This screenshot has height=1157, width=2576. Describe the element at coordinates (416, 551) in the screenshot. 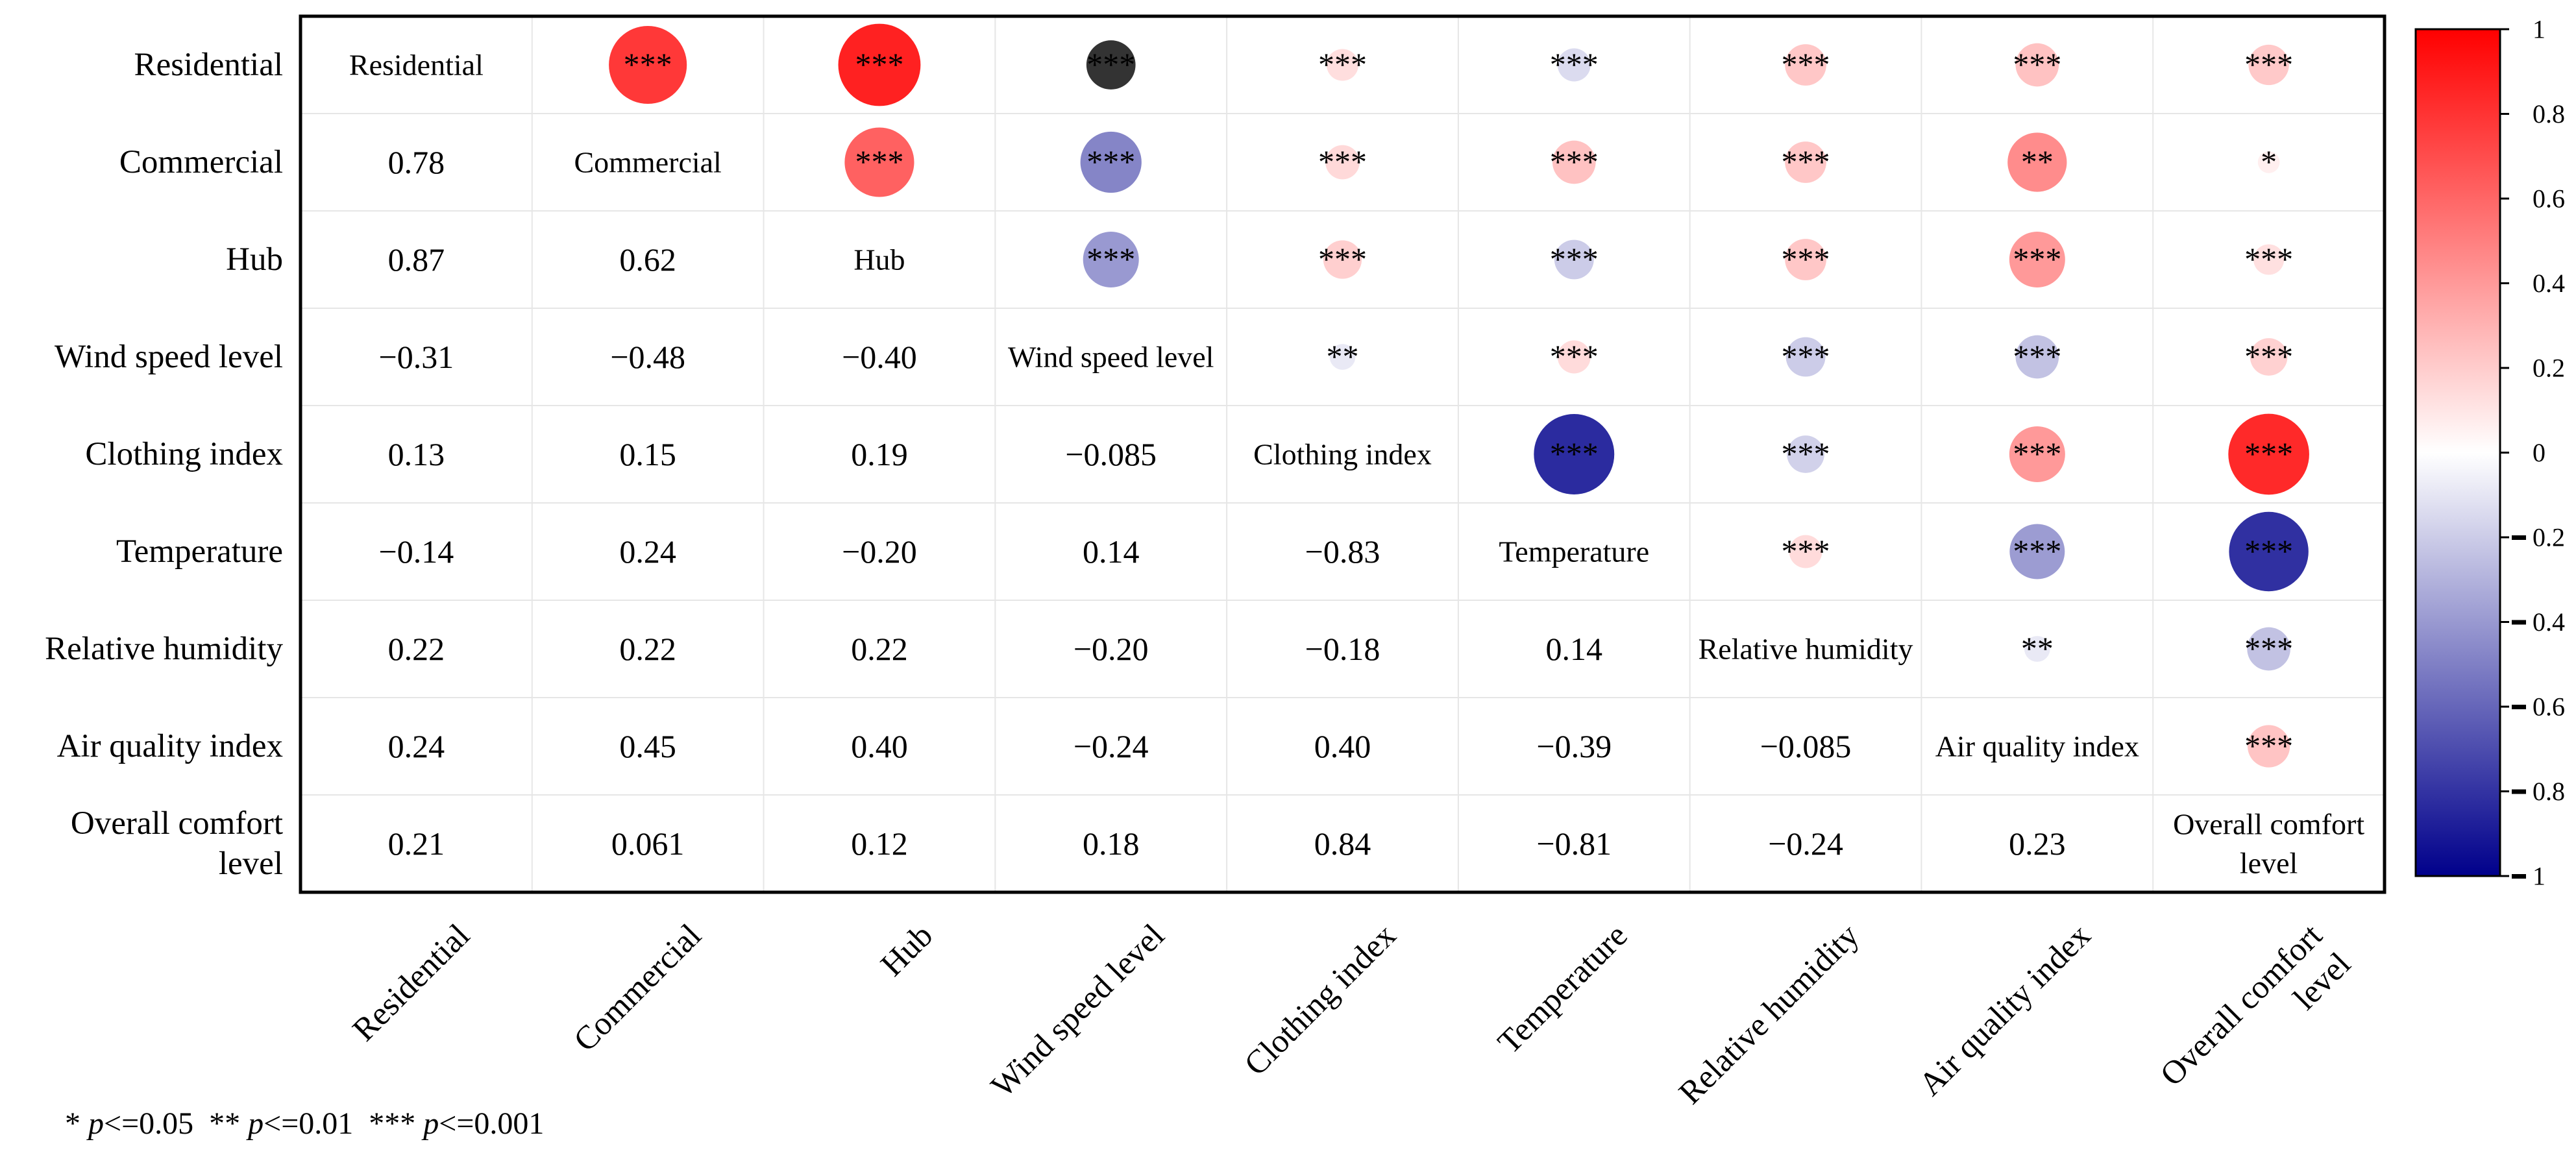

I see `correlation-value: −0.14` at that location.